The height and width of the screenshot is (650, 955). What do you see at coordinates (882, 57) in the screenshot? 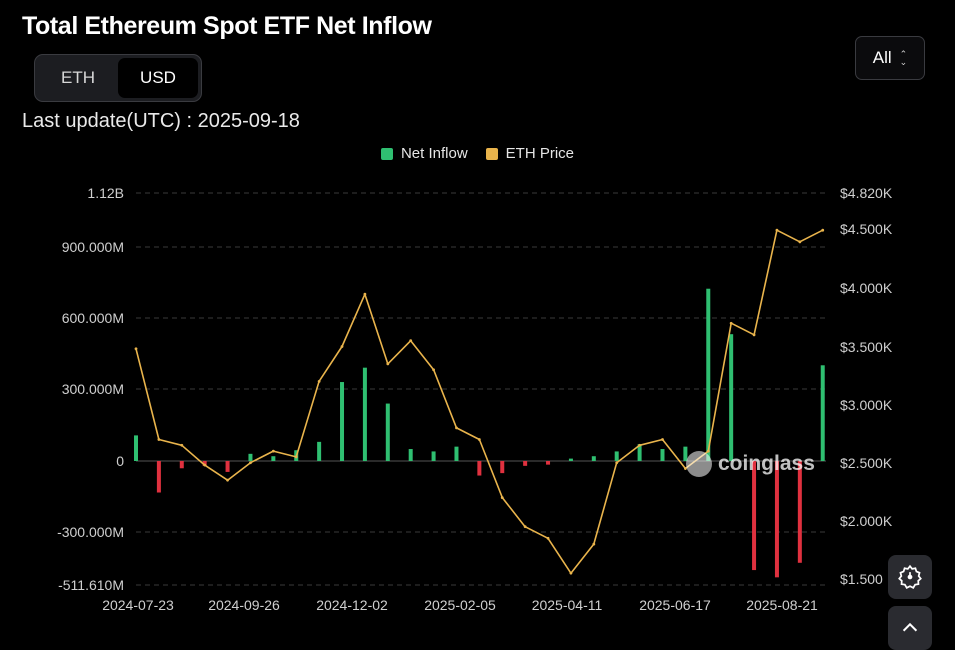
I see `time-range-value: All` at bounding box center [882, 57].